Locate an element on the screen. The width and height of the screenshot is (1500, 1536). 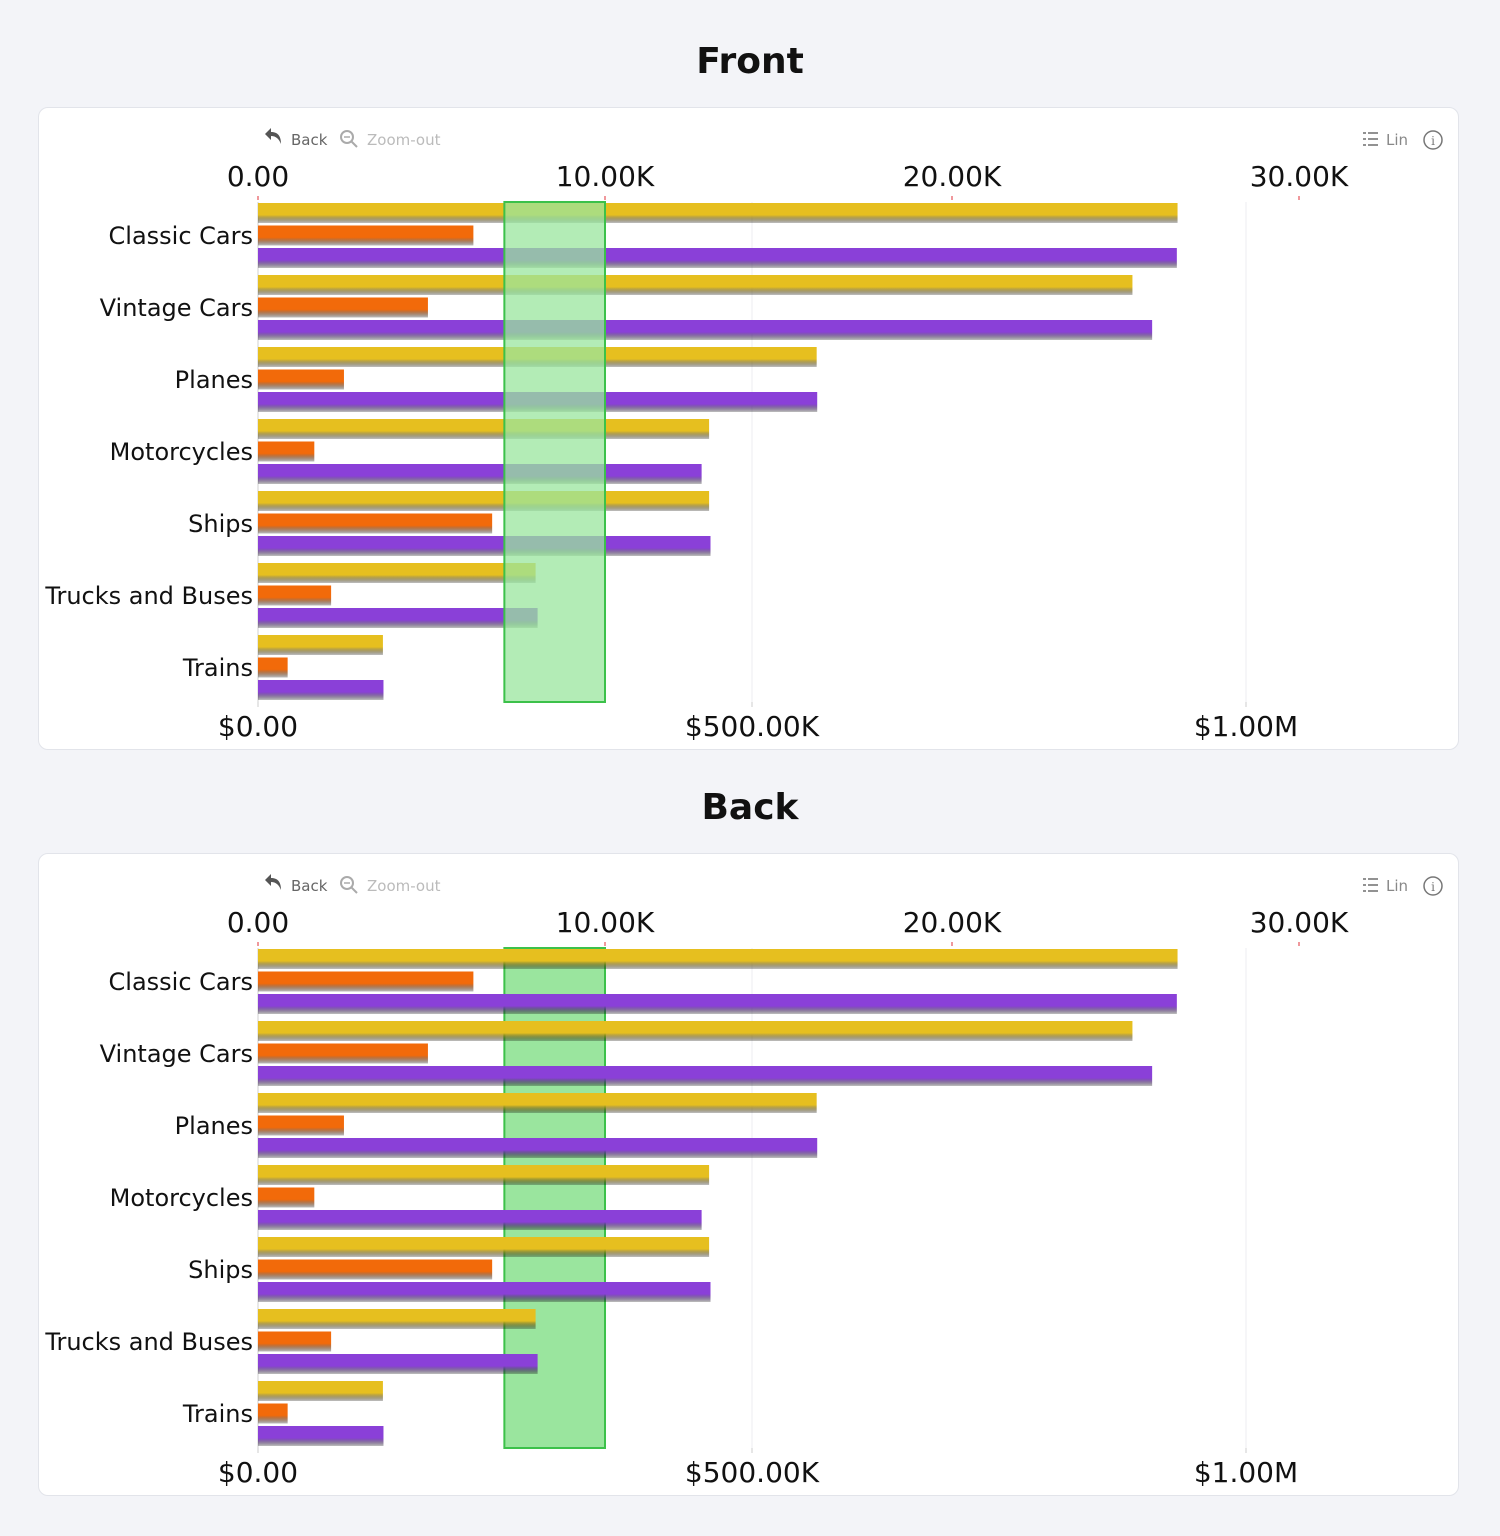
bottom-axis: $0.00 $500.00K $1.00M is located at coordinates (758, 722).